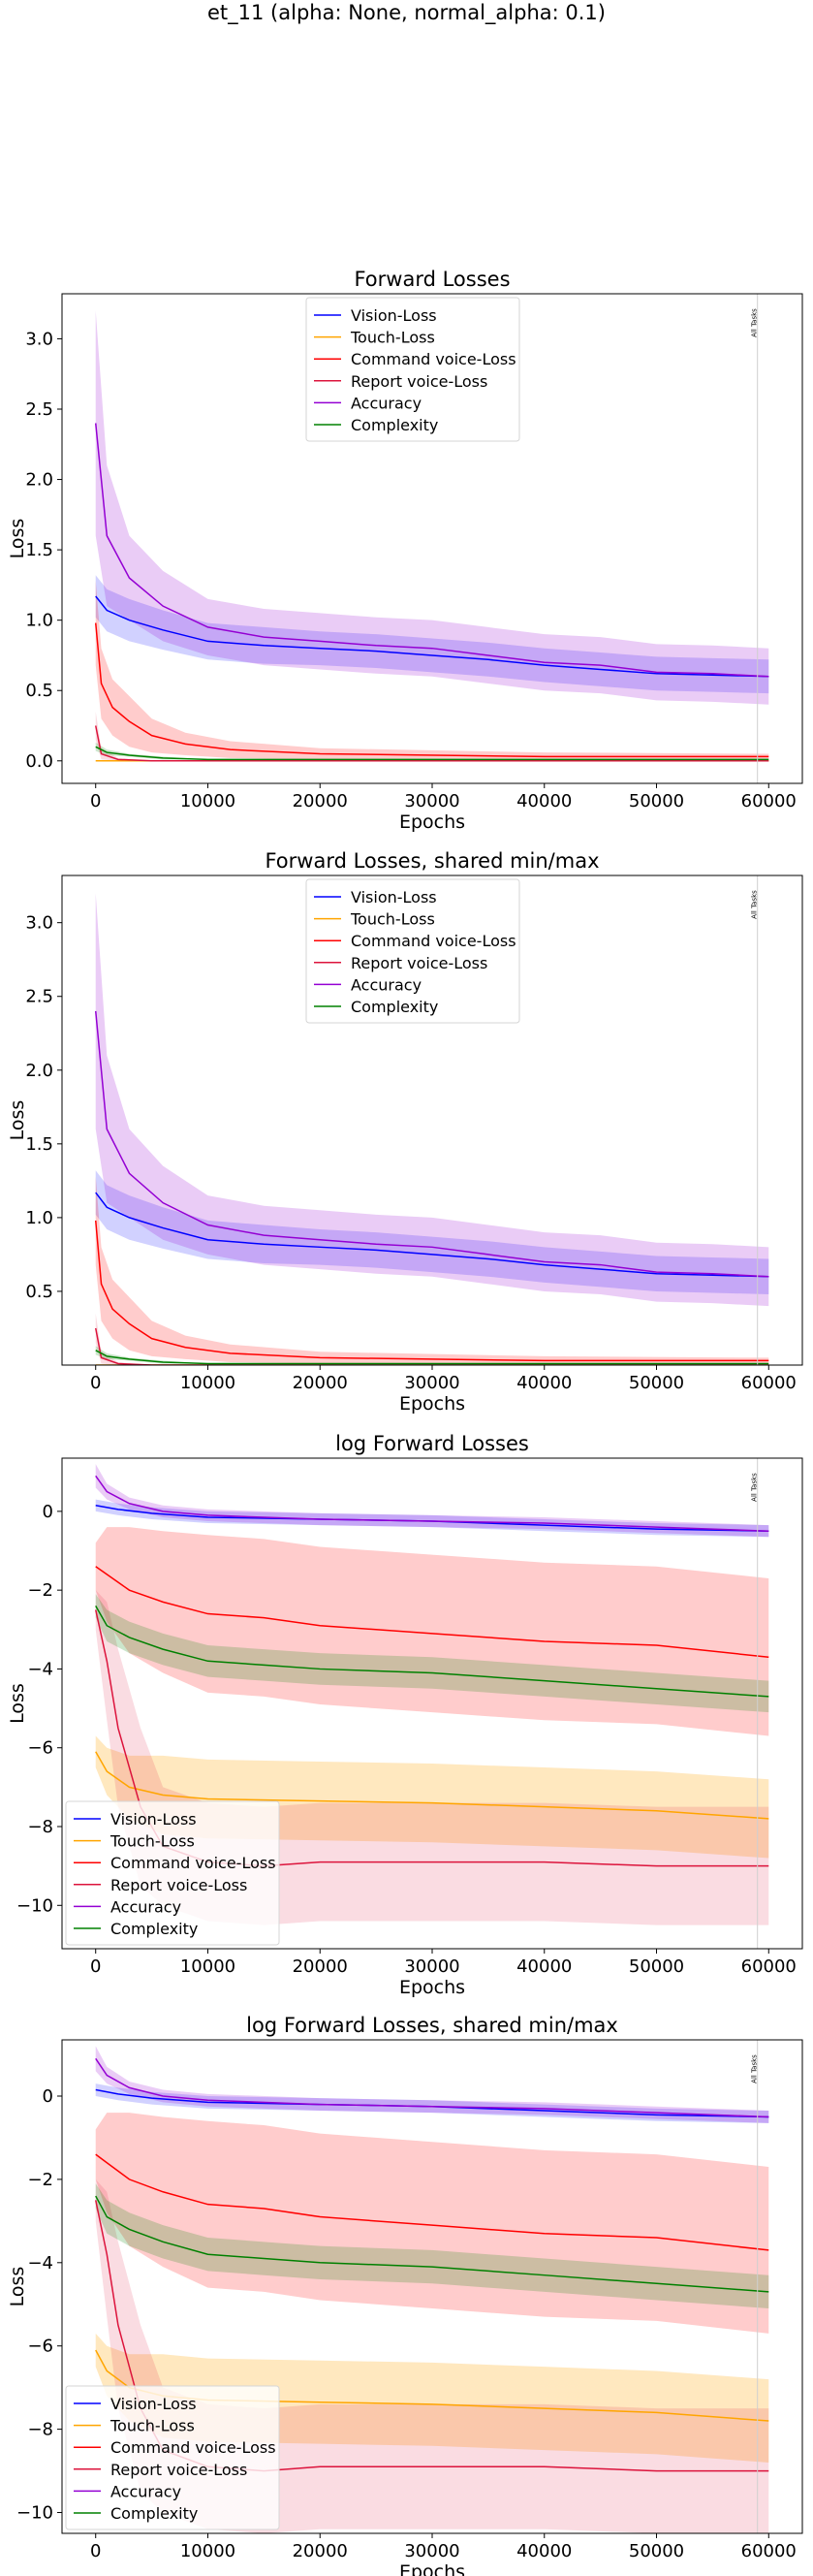  Describe the element at coordinates (432, 1785) in the screenshot. I see `series-line-touch-loss` at that location.